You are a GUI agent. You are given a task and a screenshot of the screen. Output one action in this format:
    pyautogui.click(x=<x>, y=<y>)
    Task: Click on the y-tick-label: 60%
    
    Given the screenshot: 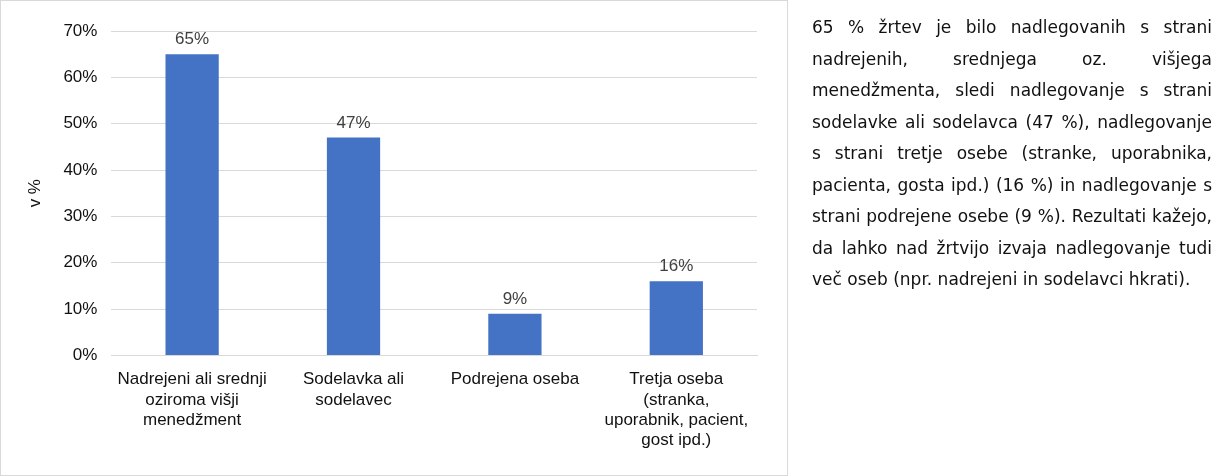 What is the action you would take?
    pyautogui.click(x=80, y=77)
    